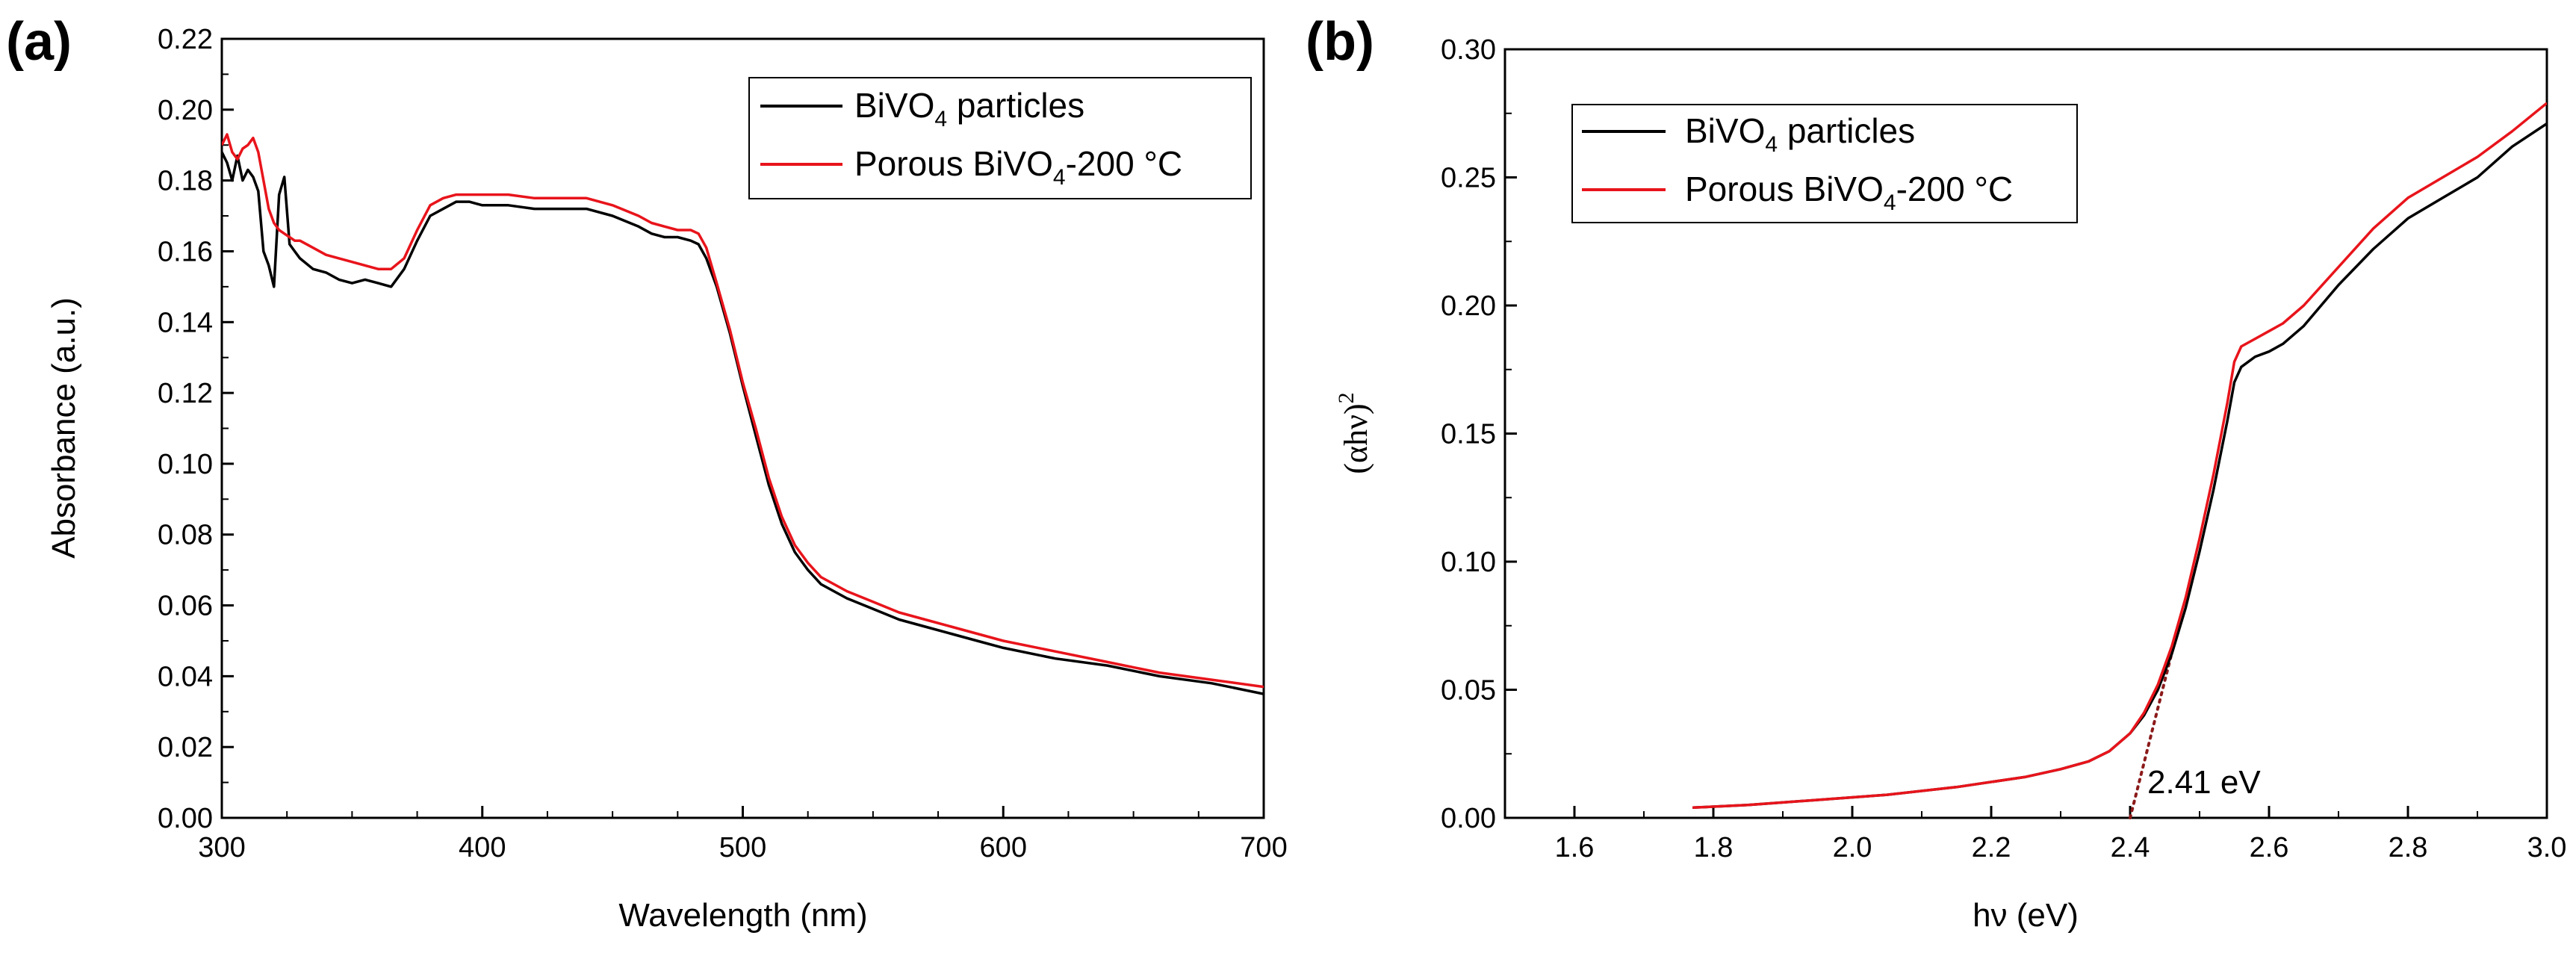  What do you see at coordinates (64, 428) in the screenshot?
I see `y-axis-title-a: Absorbance (a.u.)` at bounding box center [64, 428].